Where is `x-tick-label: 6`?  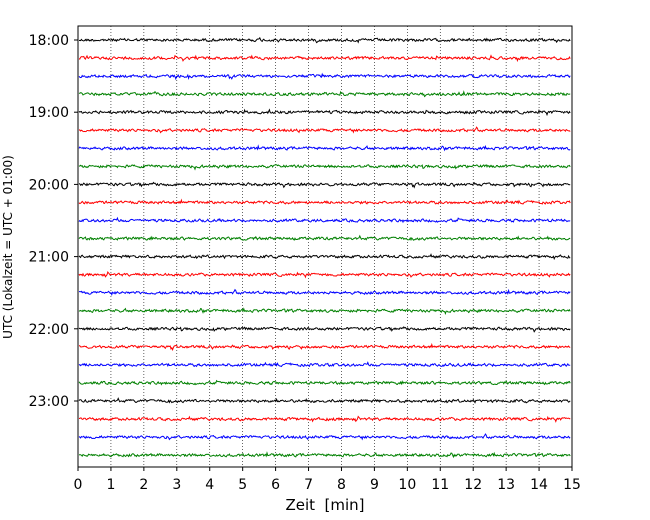
x-tick-label: 6 is located at coordinates (275, 485).